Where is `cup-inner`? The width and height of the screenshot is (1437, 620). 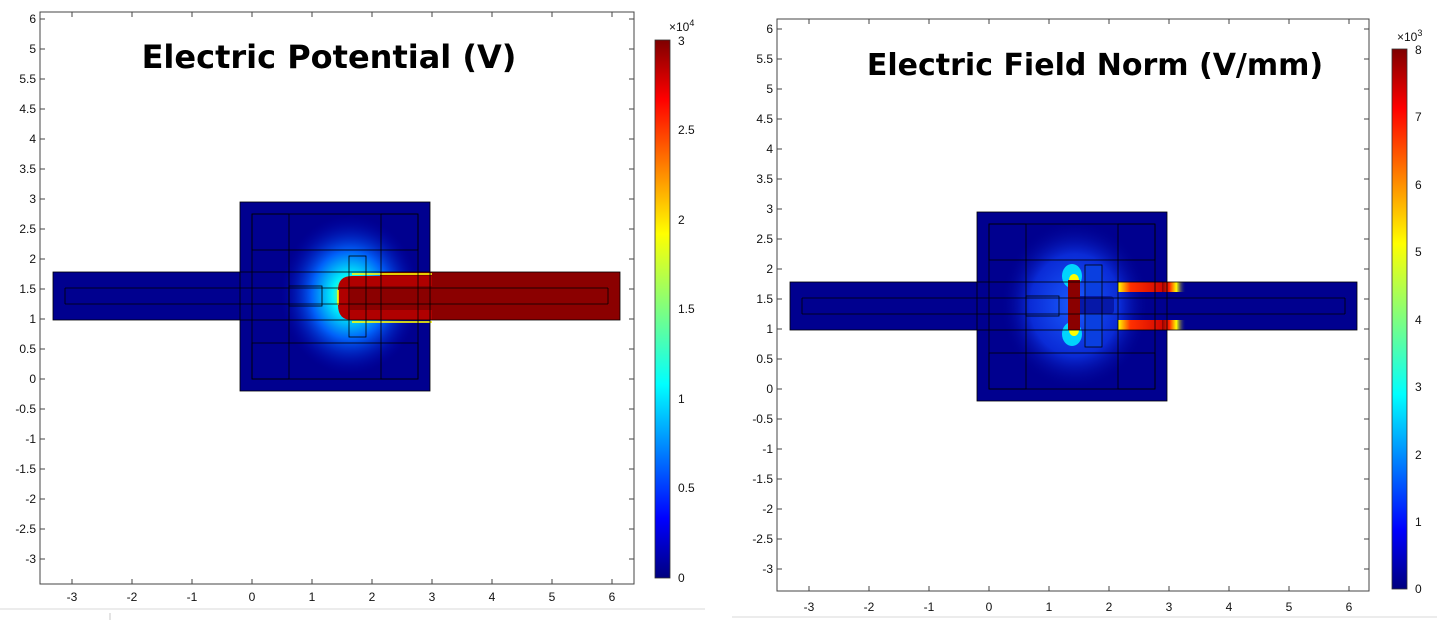
cup-inner is located at coordinates (391, 298).